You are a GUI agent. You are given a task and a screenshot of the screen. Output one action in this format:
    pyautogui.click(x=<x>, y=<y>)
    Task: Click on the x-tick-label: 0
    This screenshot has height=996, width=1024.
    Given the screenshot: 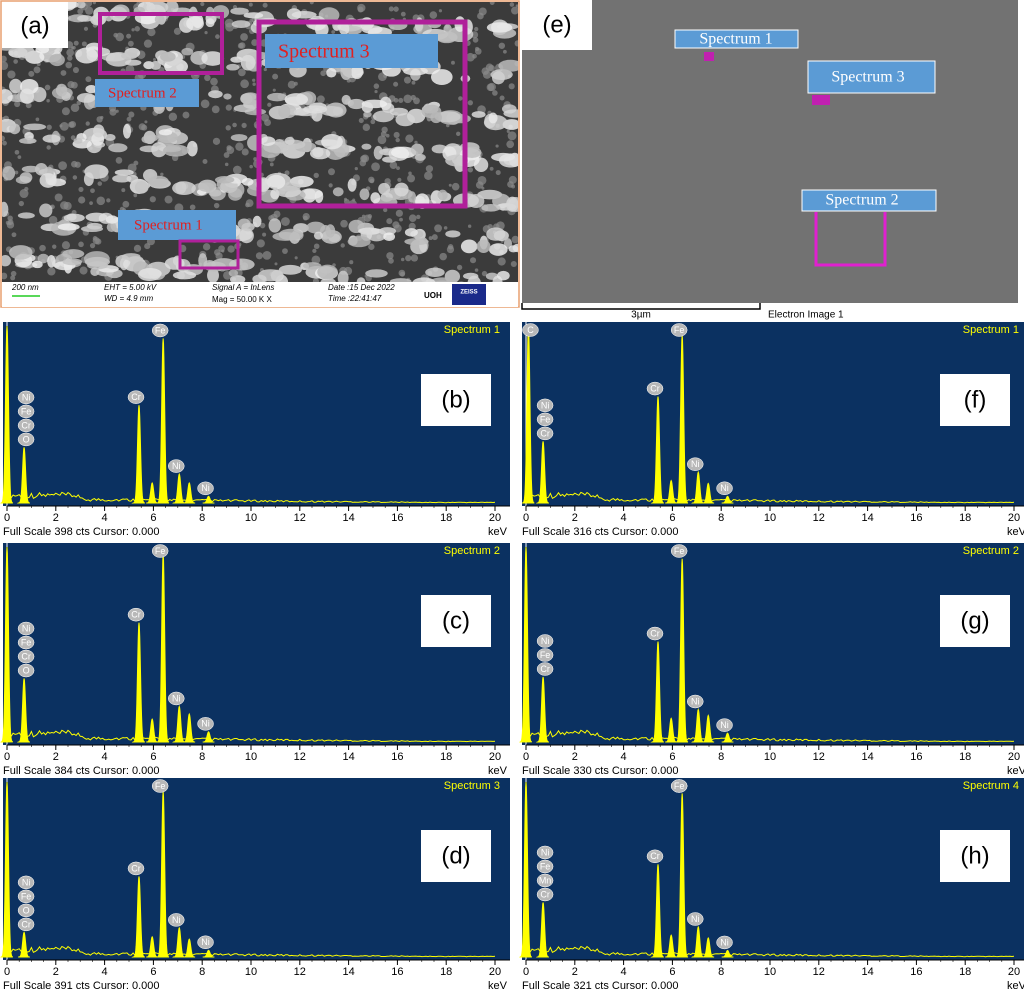 What is the action you would take?
    pyautogui.click(x=7, y=972)
    